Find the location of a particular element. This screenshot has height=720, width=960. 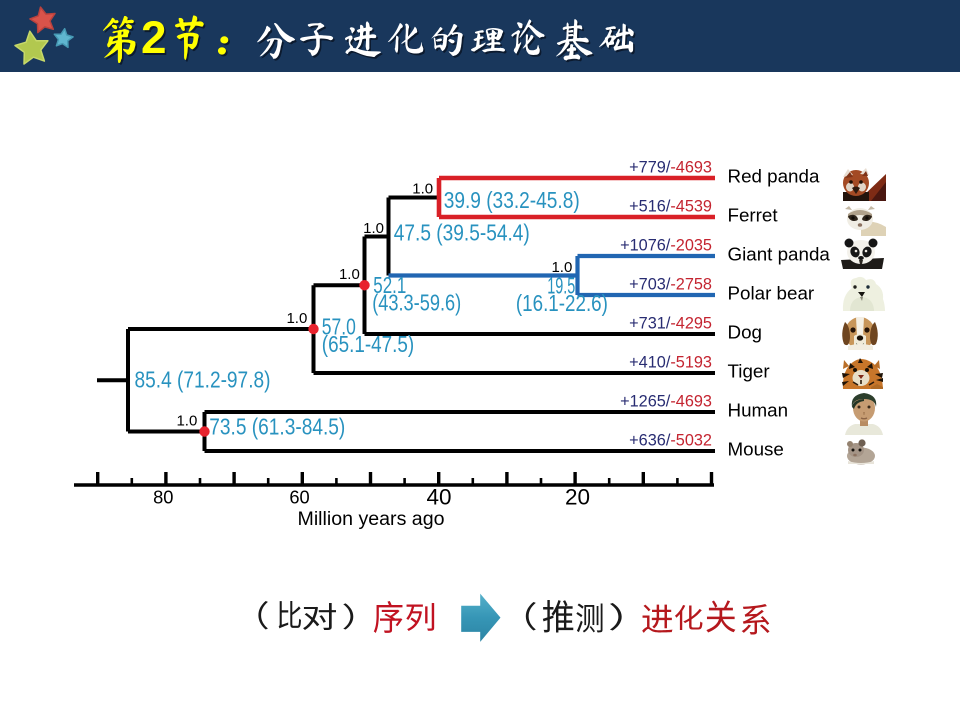

svg-text: Red panda is located at coordinates (774, 175).